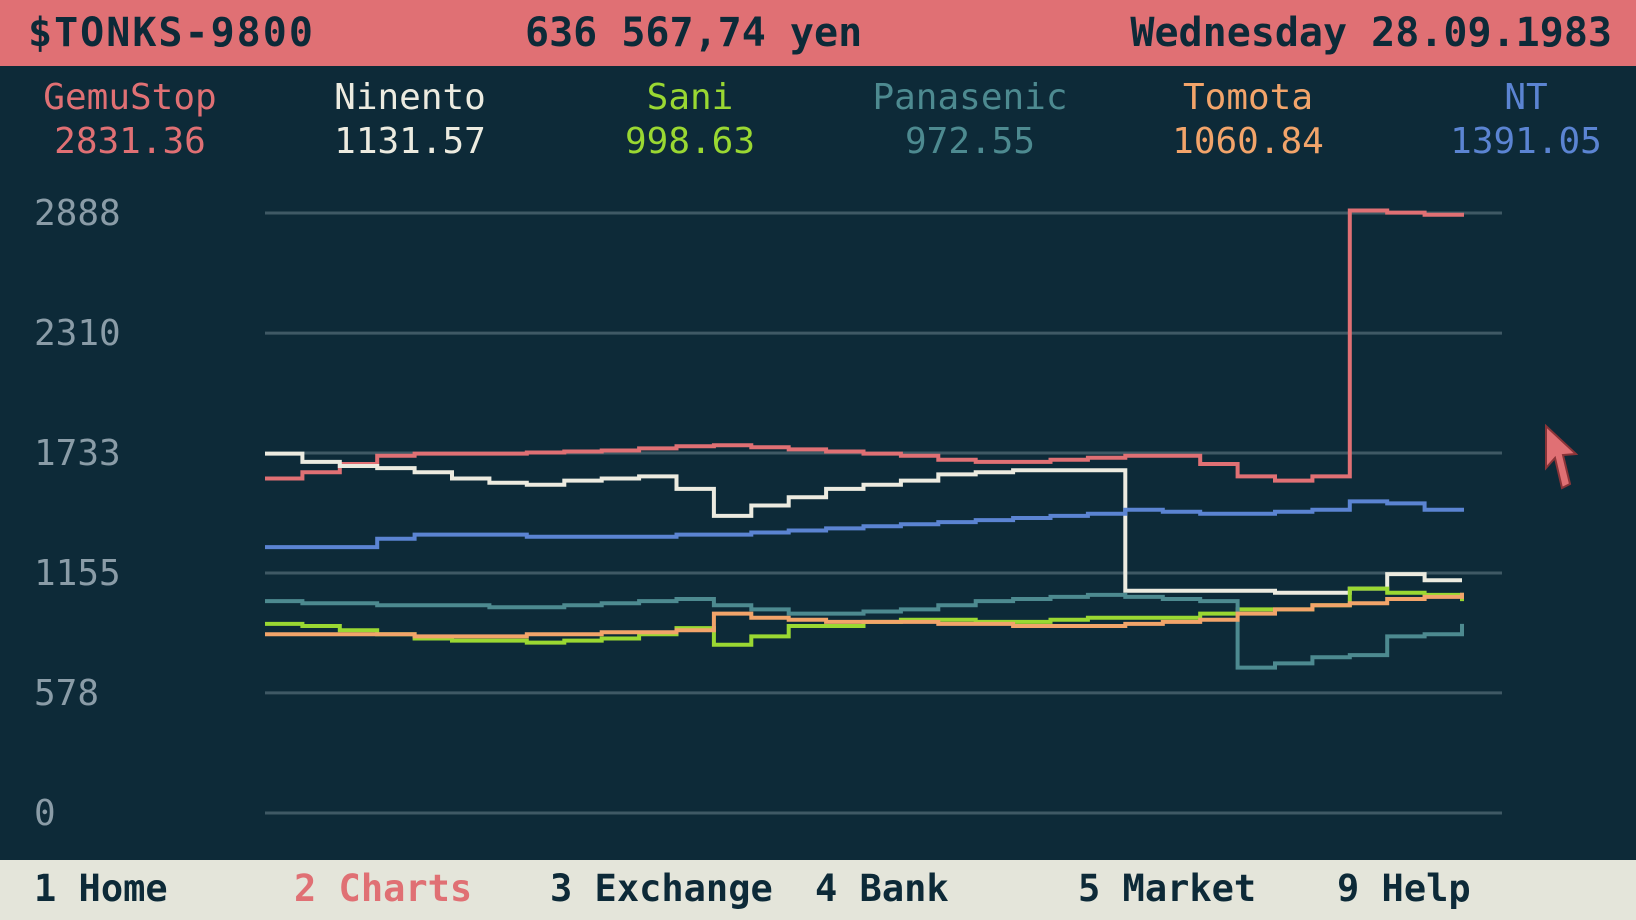 This screenshot has width=1636, height=920. I want to click on ticker-name: Sani, so click(690, 97).